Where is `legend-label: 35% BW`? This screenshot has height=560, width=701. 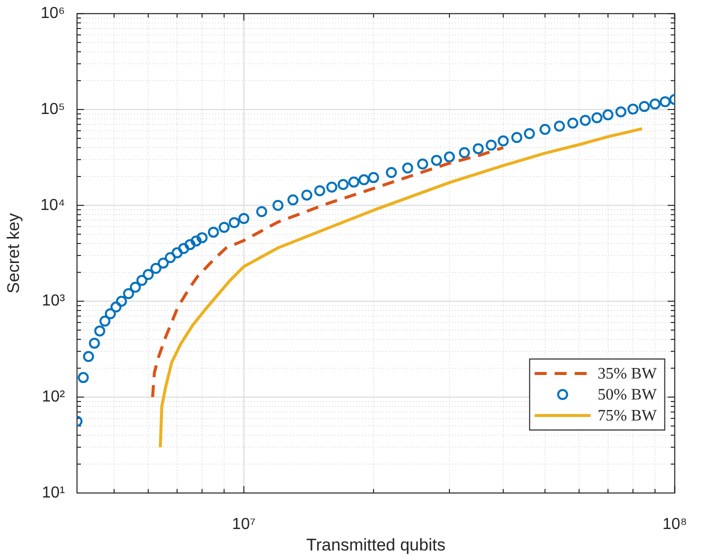
legend-label: 35% BW is located at coordinates (628, 374).